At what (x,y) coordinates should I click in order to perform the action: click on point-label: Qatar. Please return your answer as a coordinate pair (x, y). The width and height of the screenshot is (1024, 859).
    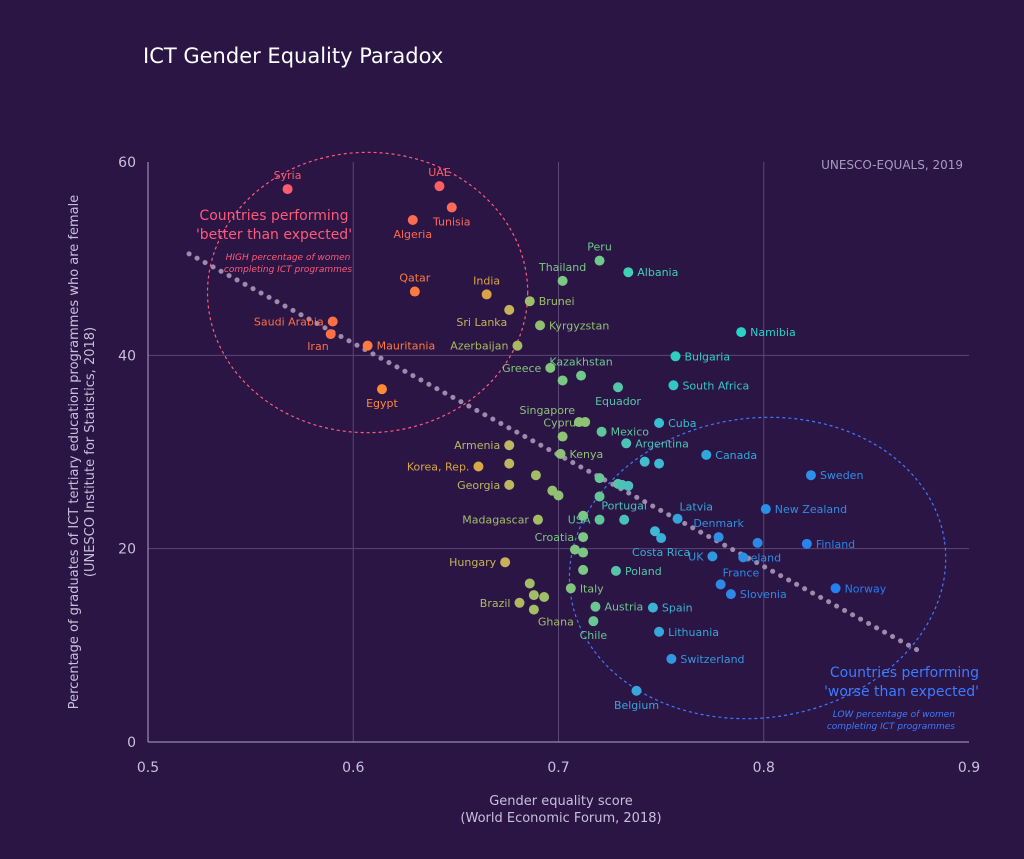
    Looking at the image, I should click on (414, 278).